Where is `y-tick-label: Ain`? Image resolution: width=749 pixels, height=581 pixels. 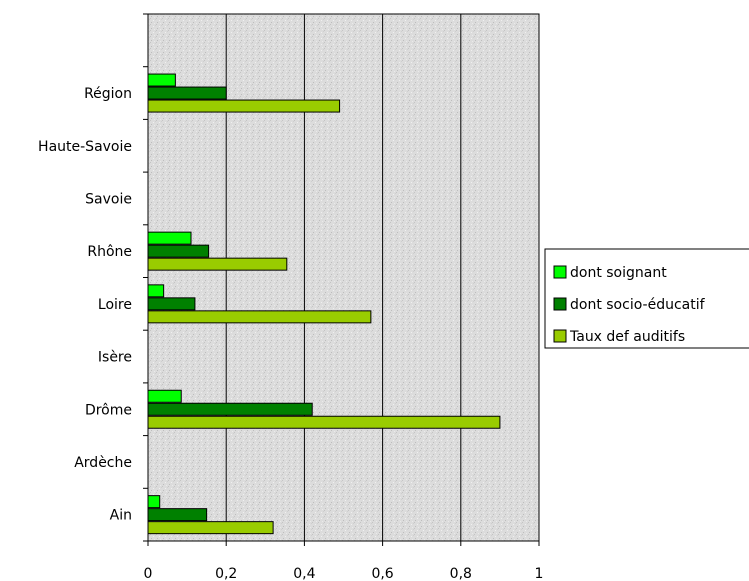 y-tick-label: Ain is located at coordinates (121, 516).